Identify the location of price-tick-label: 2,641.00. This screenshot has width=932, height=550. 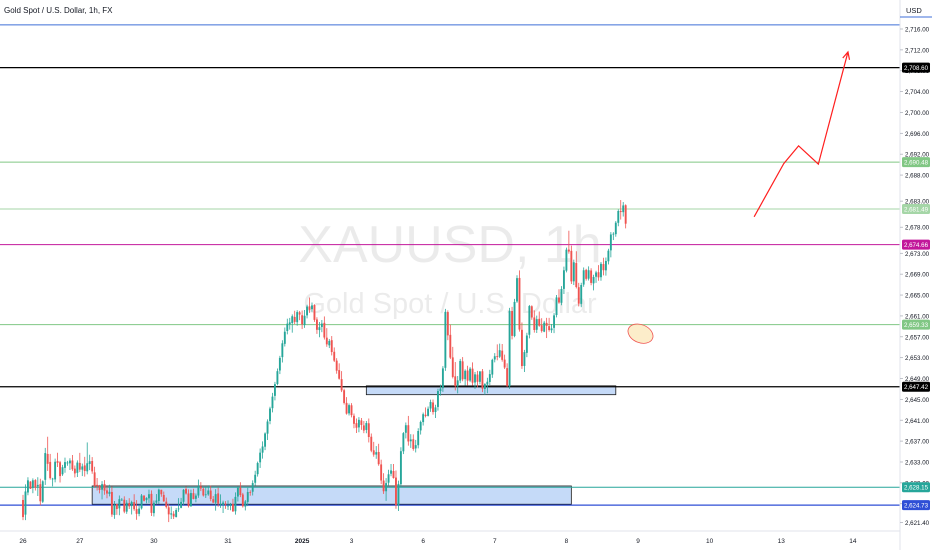
(917, 421).